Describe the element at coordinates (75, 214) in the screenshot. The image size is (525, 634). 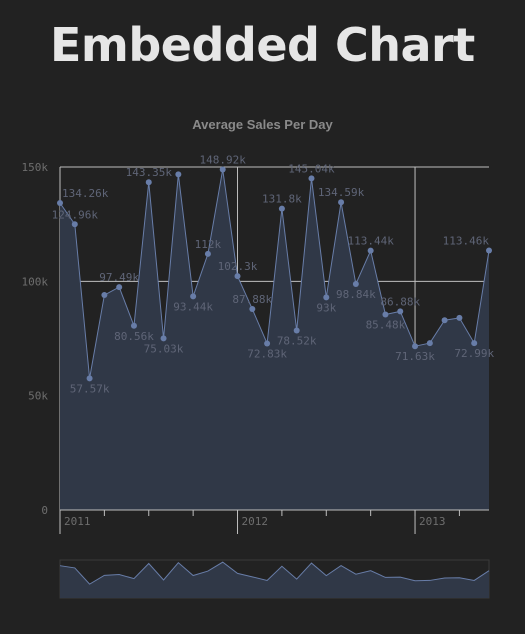
I see `data-label: 124.96k` at that location.